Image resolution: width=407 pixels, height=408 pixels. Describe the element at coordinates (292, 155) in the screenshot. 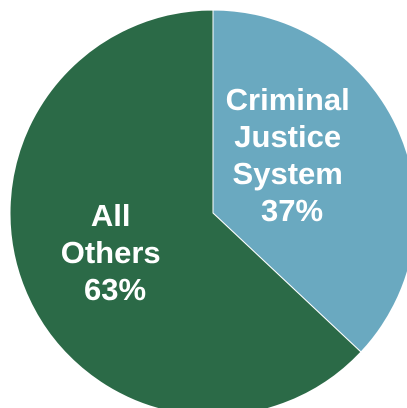

I see `slice-label-criminal-justice-system: Criminal Justice System 37%` at that location.